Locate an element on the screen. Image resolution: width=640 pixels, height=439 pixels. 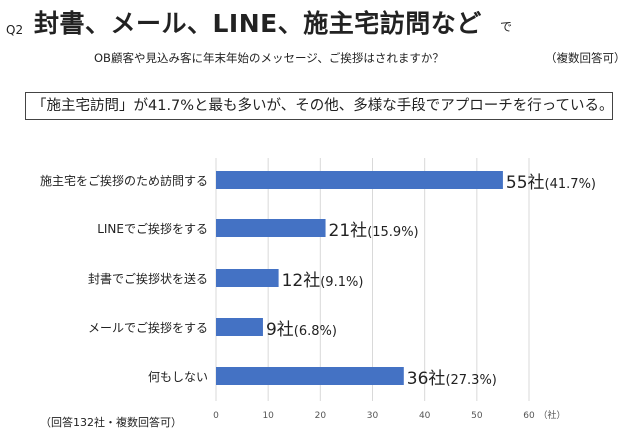
x-tick-label: 30 is located at coordinates (373, 416).